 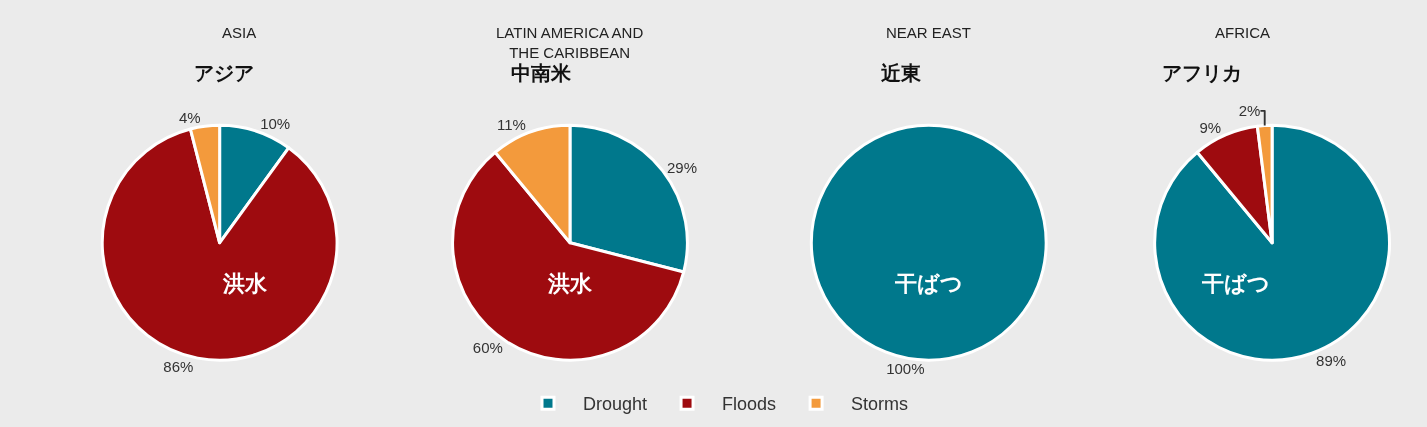 What do you see at coordinates (219, 244) in the screenshot?
I see `pie-slice` at bounding box center [219, 244].